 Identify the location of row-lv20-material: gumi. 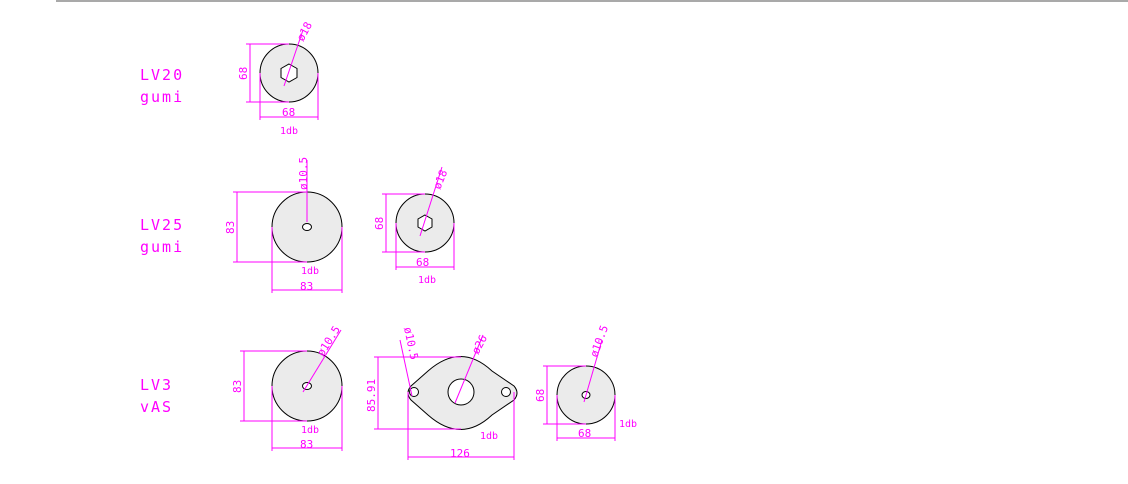
(162, 97).